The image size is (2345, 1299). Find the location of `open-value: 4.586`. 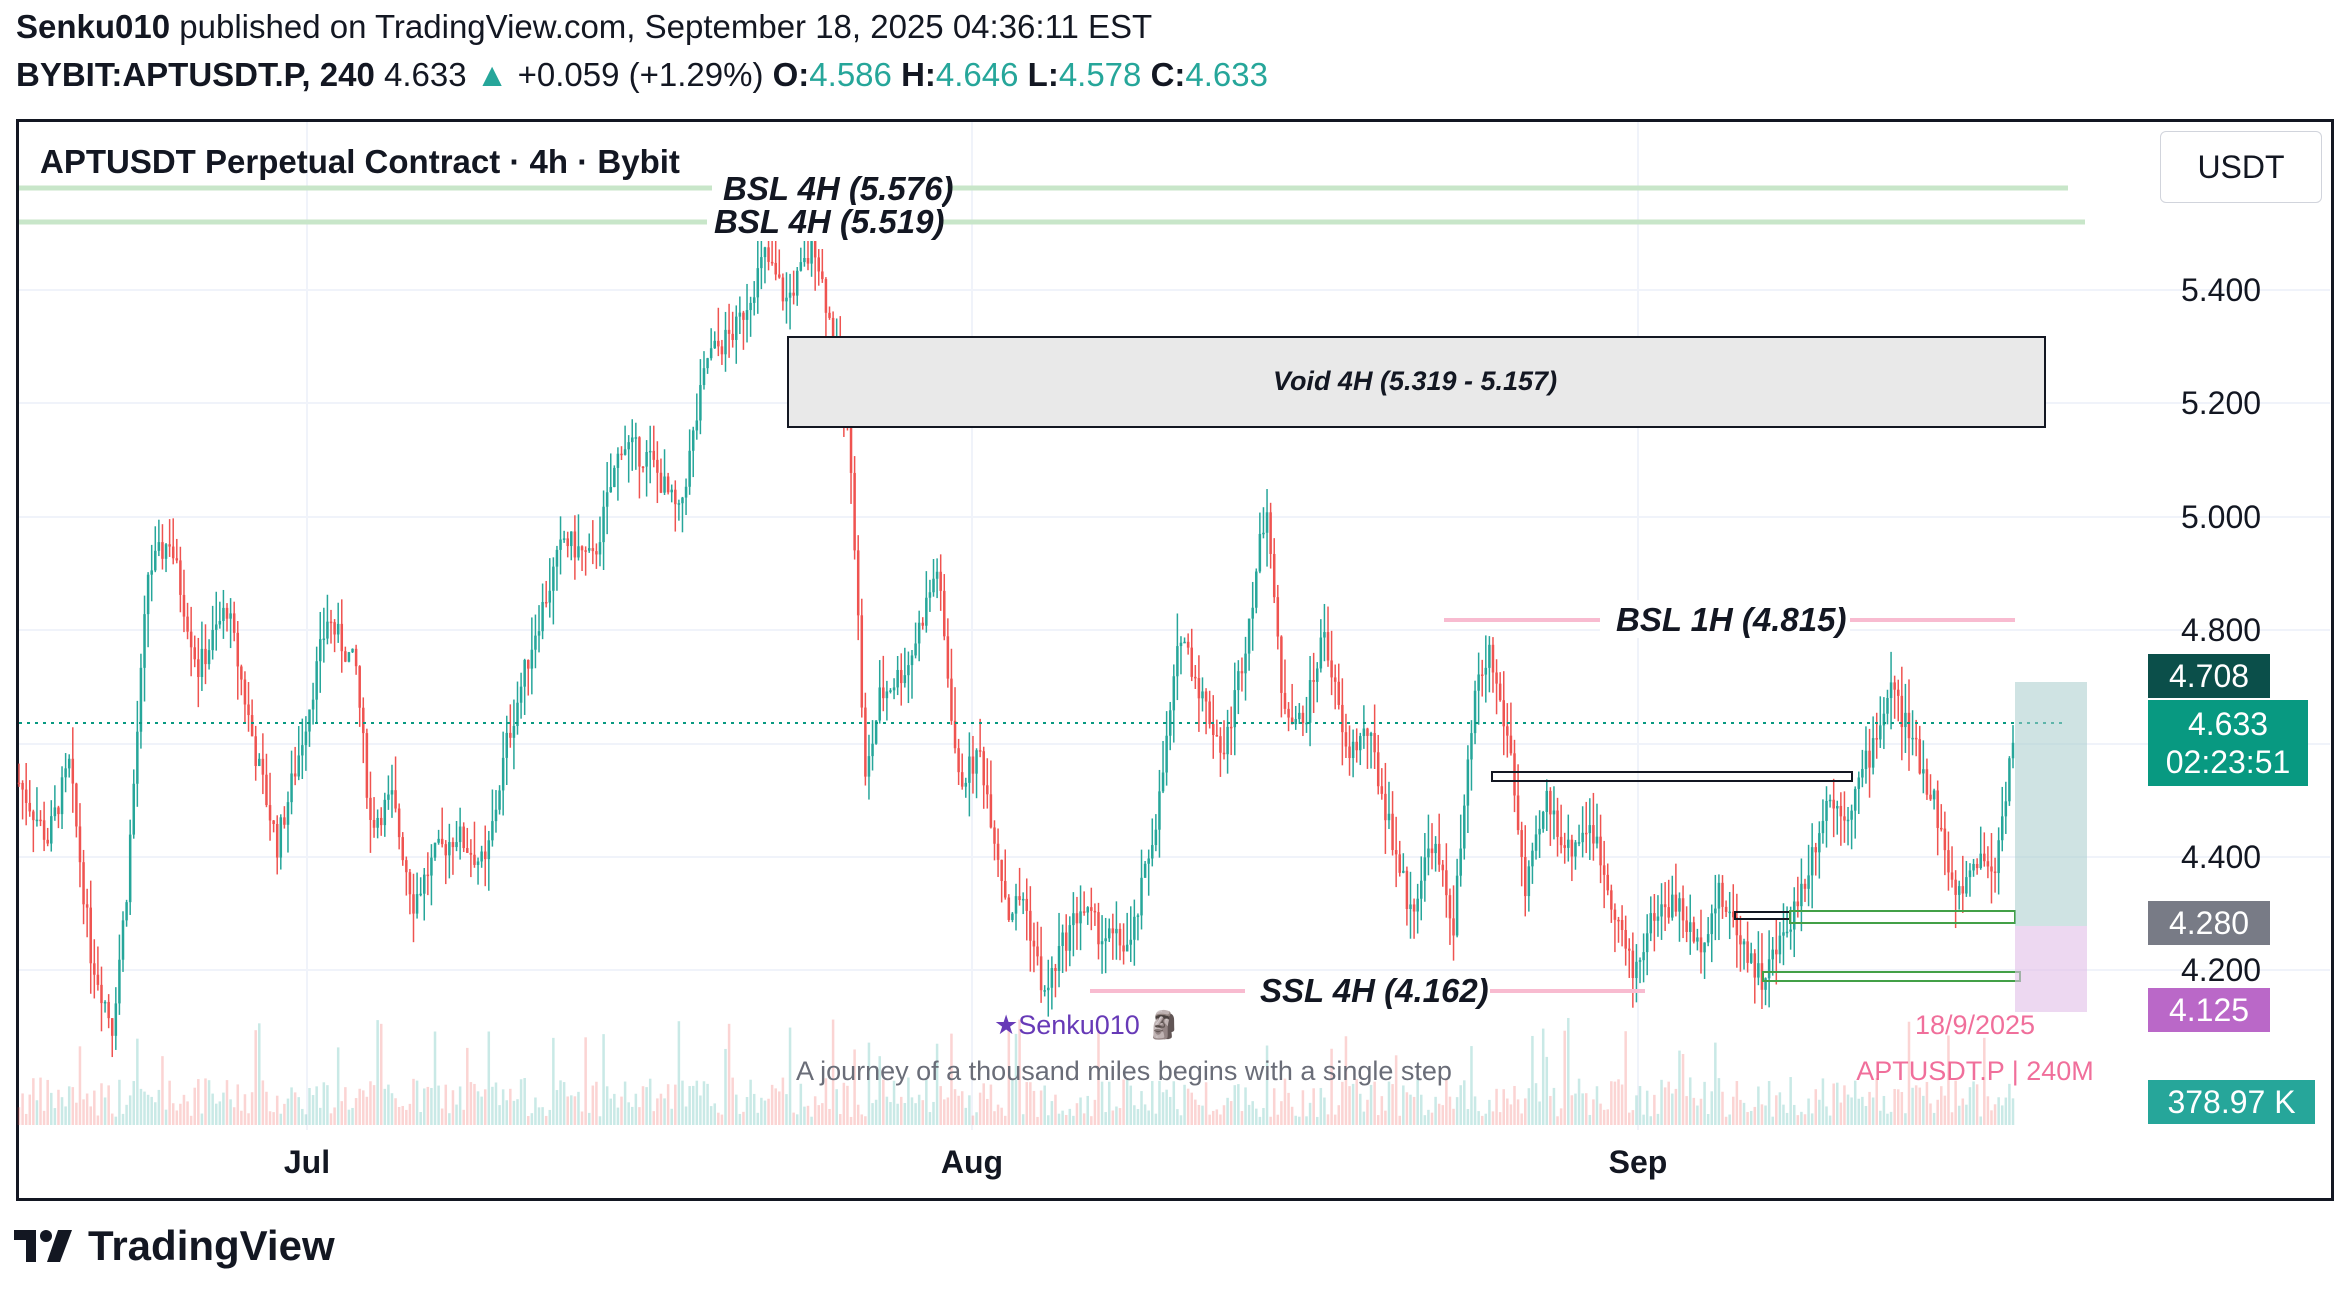

open-value: 4.586 is located at coordinates (850, 74).